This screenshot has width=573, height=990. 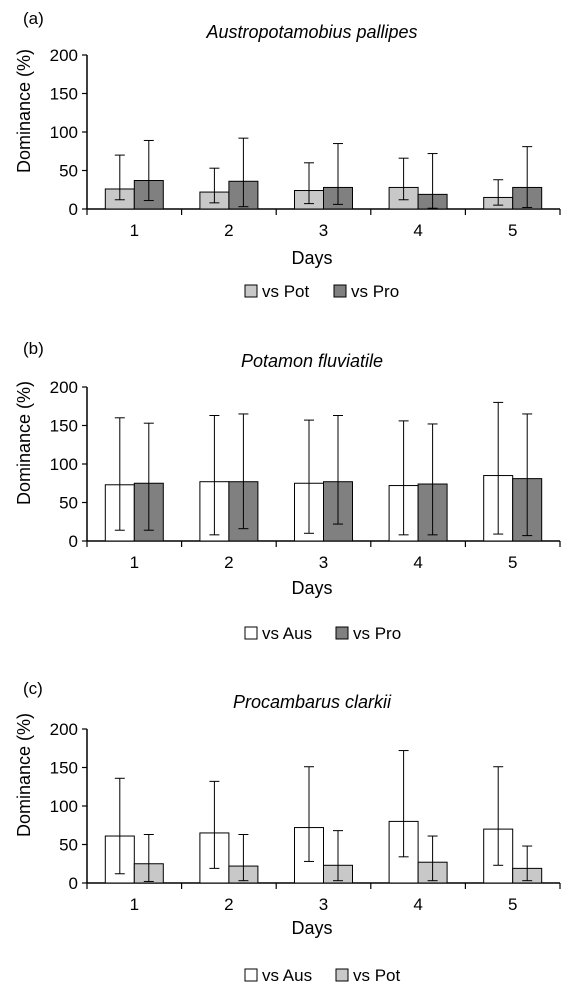 I want to click on legend-label-1: vs Pot, so click(x=377, y=975).